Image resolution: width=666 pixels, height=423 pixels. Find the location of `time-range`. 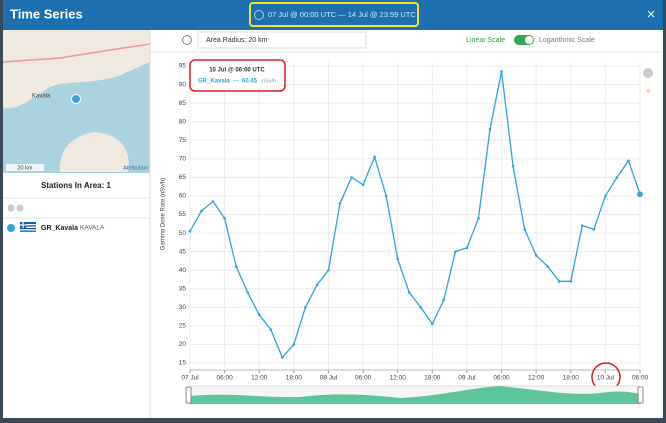

time-range is located at coordinates (334, 14).